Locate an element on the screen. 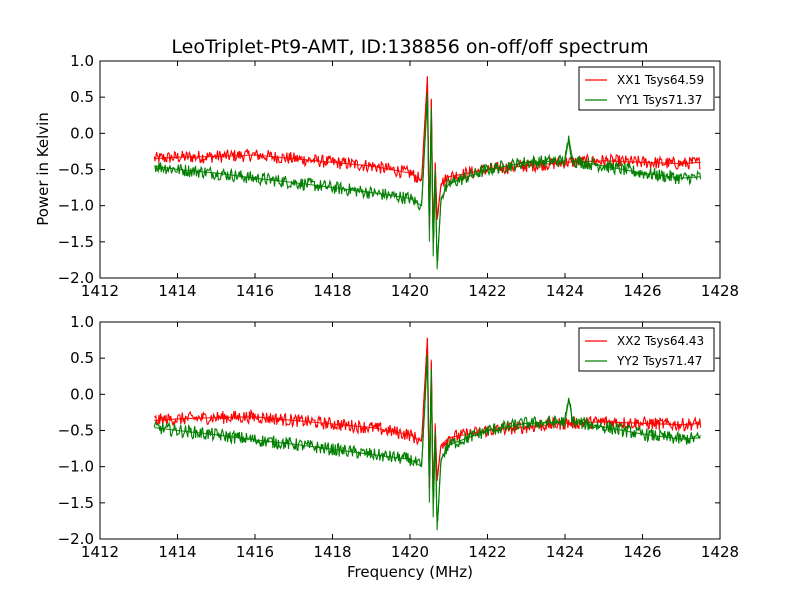 The image size is (800, 605). legend-label: XX2 Tsys64.43 is located at coordinates (660, 341).